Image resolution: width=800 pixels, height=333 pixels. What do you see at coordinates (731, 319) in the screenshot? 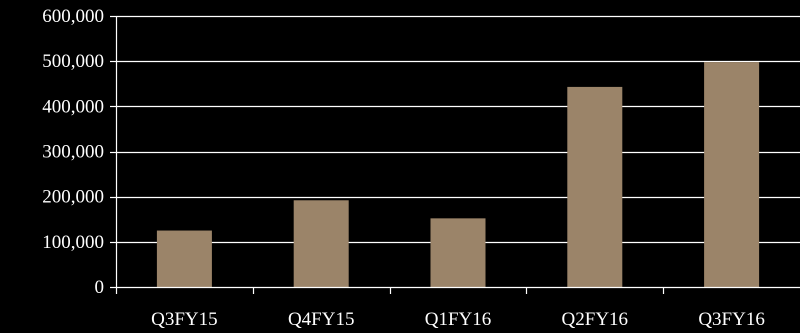
I see `x-tick-label: Q3FY16` at bounding box center [731, 319].